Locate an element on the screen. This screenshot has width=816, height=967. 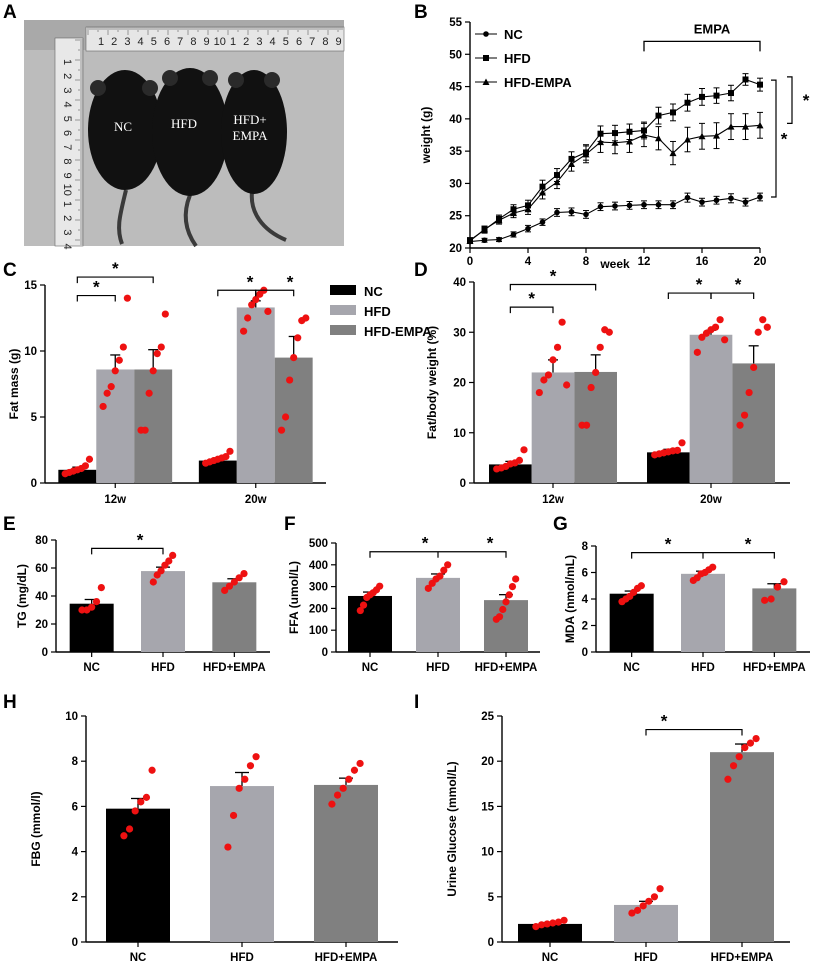
chart-tg: 0 20 40 60 80 TG (mg/dL) NC HFD HFD+EMPA * is located at coordinates (142, 602).